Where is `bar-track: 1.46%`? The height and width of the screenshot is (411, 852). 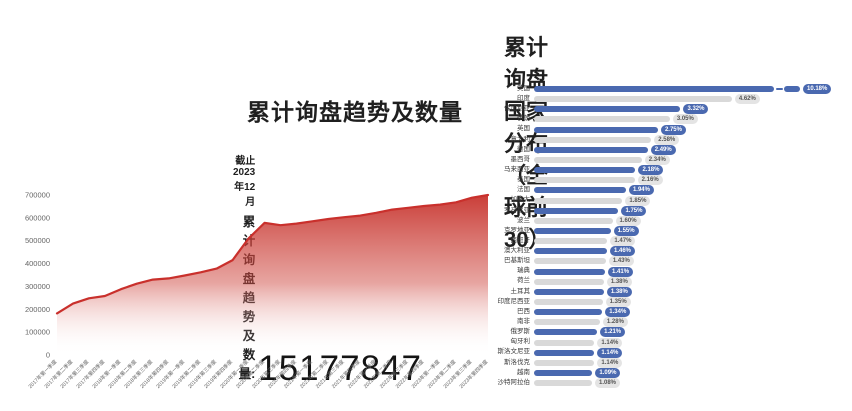 bar-track: 1.46% is located at coordinates (692, 251).